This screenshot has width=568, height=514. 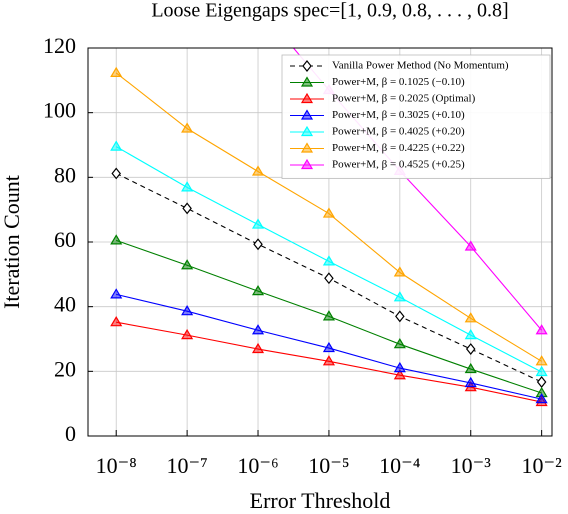 What do you see at coordinates (471, 465) in the screenshot?
I see `x-tick-label: 10⁻³` at bounding box center [471, 465].